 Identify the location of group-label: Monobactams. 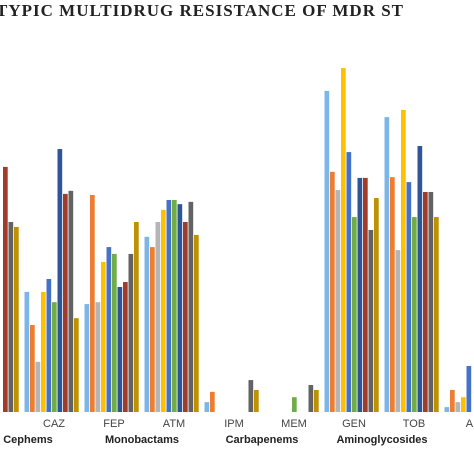
(142, 440).